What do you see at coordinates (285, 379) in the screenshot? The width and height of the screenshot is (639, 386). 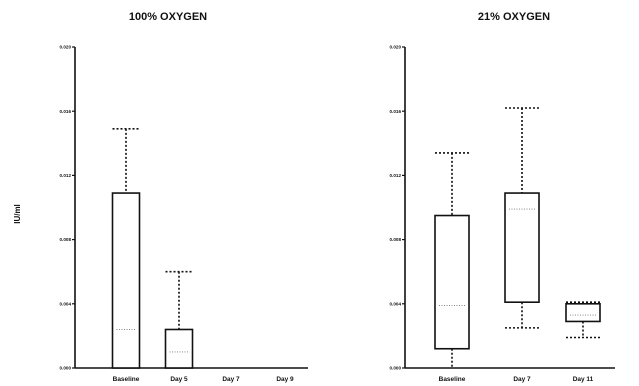 I see `x-tick-label: Day 9` at bounding box center [285, 379].